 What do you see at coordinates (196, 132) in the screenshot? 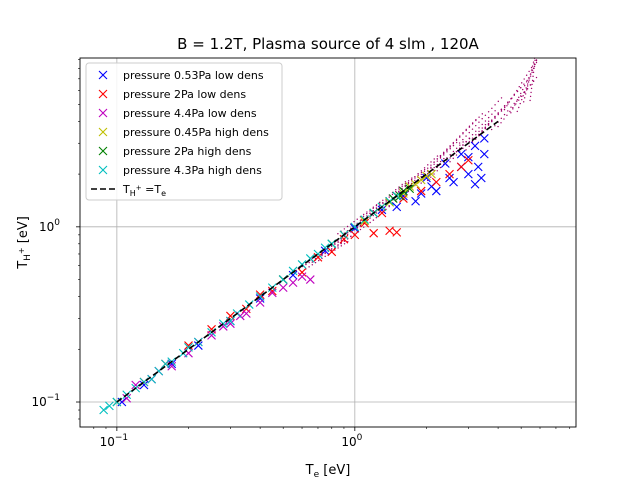
I see `legend-label: pressure 0.45Pa high dens` at bounding box center [196, 132].